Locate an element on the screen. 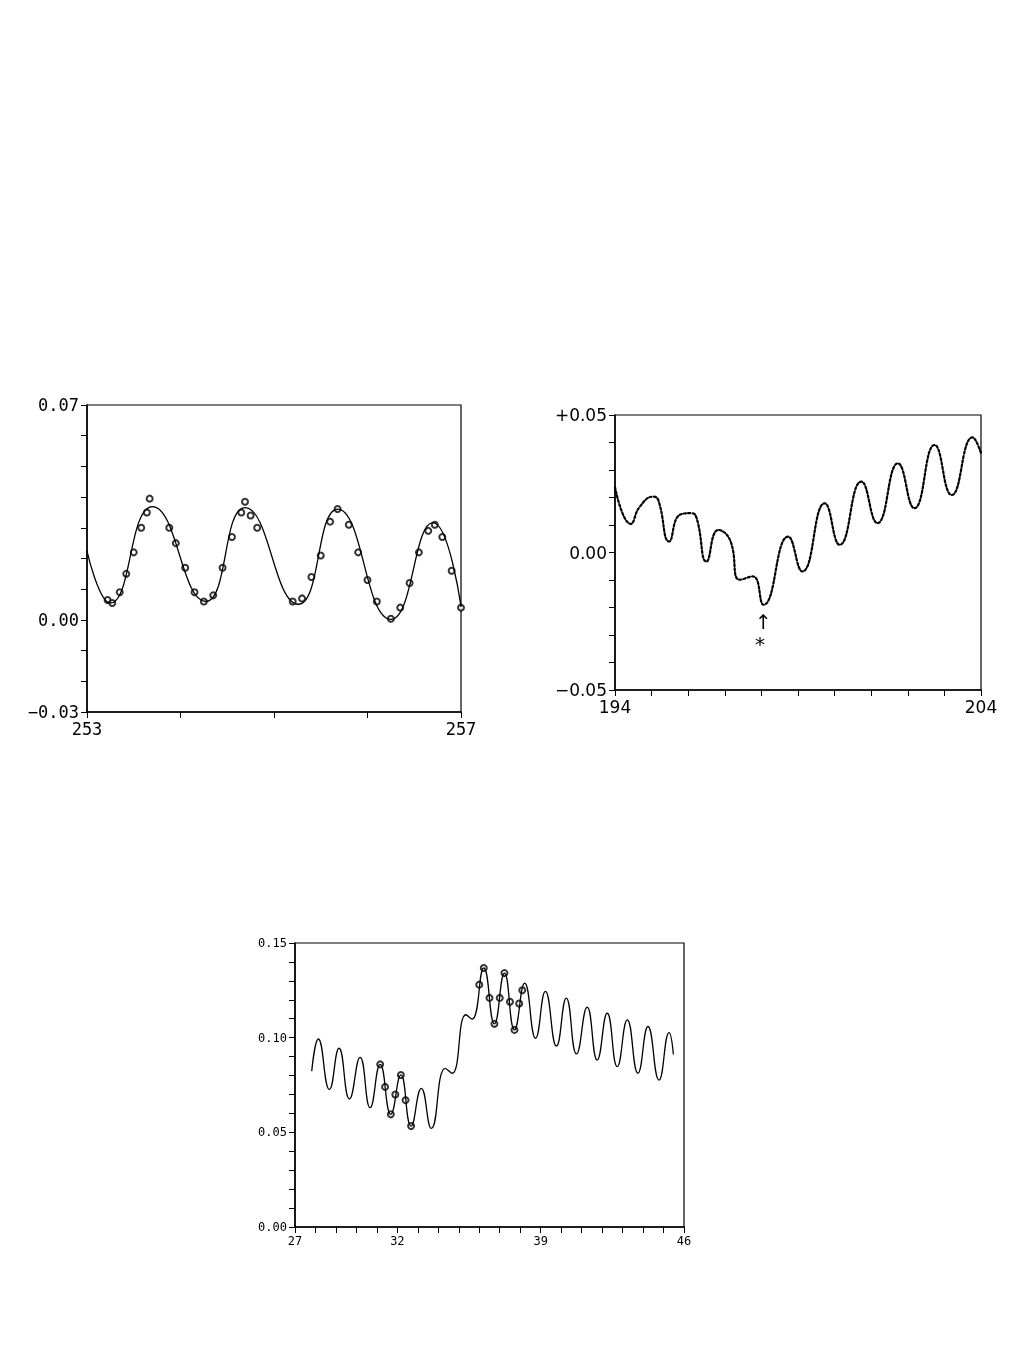 The width and height of the screenshot is (1020, 1356). y-tick-label: +0.05 is located at coordinates (580, 415).